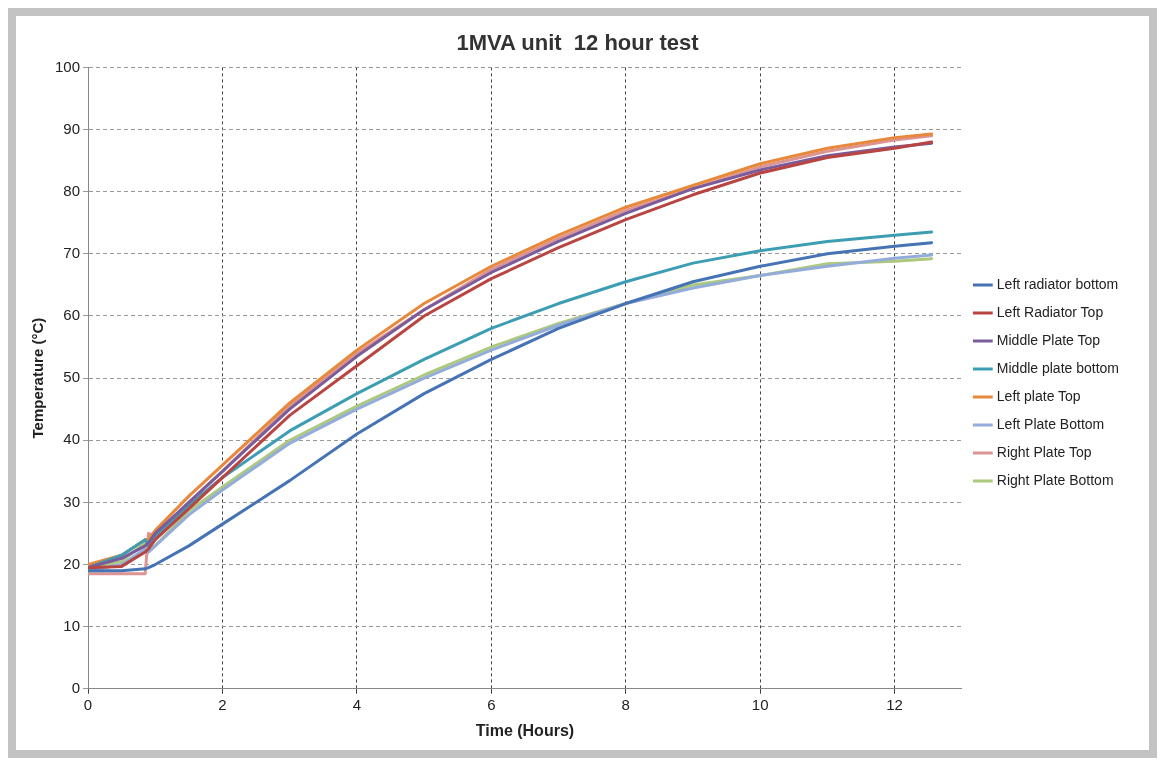  I want to click on x-tick-label: 8, so click(625, 704).